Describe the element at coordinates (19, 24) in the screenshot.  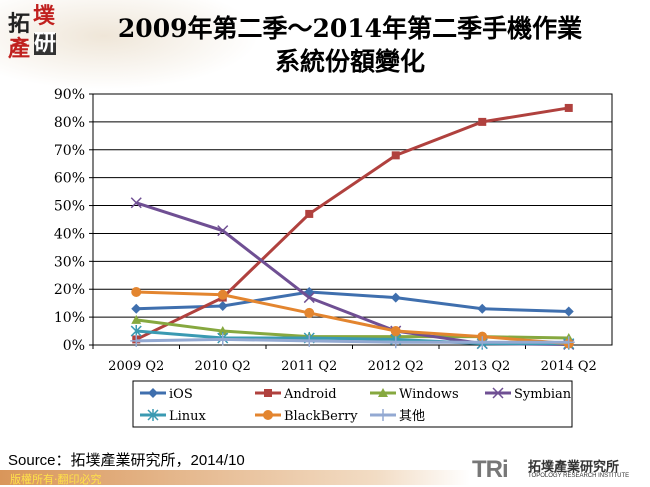
I see `logo-char: 拓` at that location.